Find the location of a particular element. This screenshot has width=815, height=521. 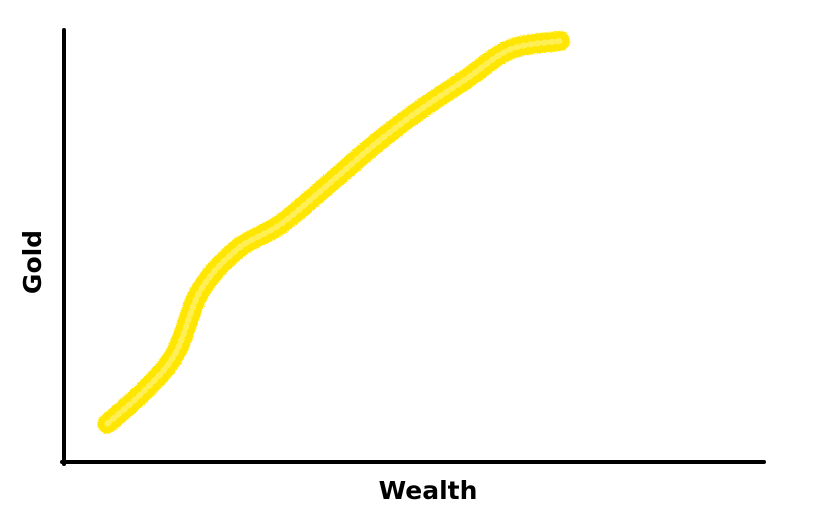

y-axis-label: Gold is located at coordinates (32, 262).